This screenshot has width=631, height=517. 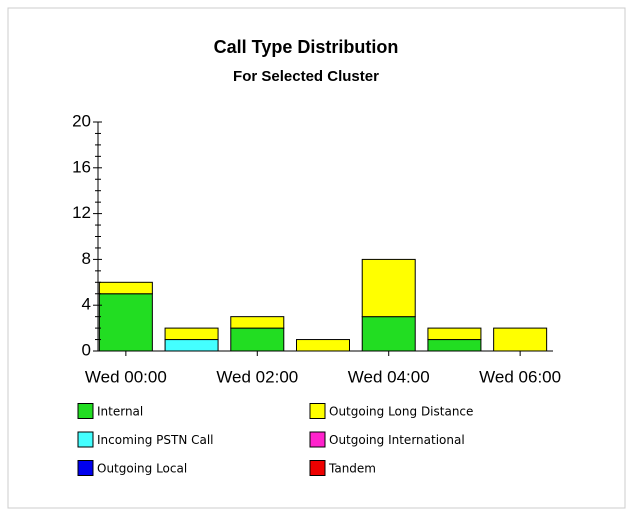 I want to click on legend-label: Outgoing Local, so click(x=142, y=469).